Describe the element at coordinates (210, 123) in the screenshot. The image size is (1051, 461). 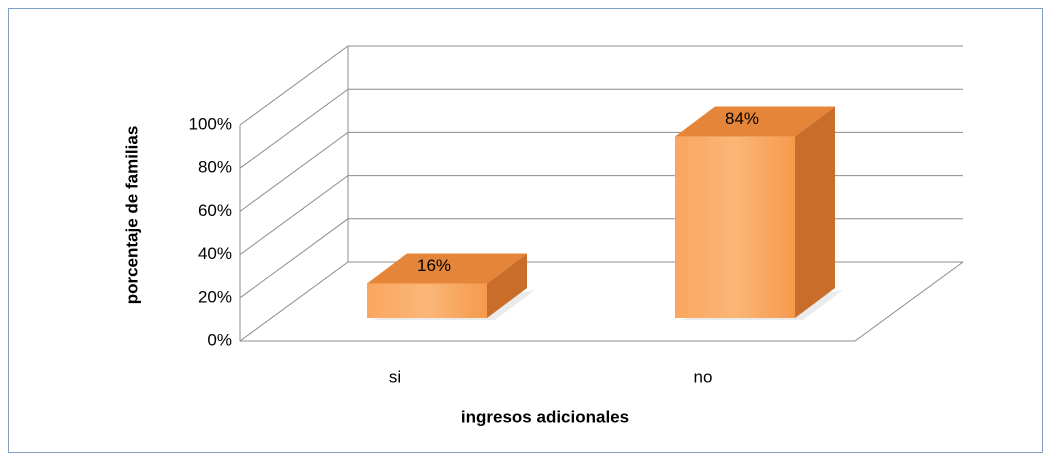
I see `y-tick-label: 100%` at that location.